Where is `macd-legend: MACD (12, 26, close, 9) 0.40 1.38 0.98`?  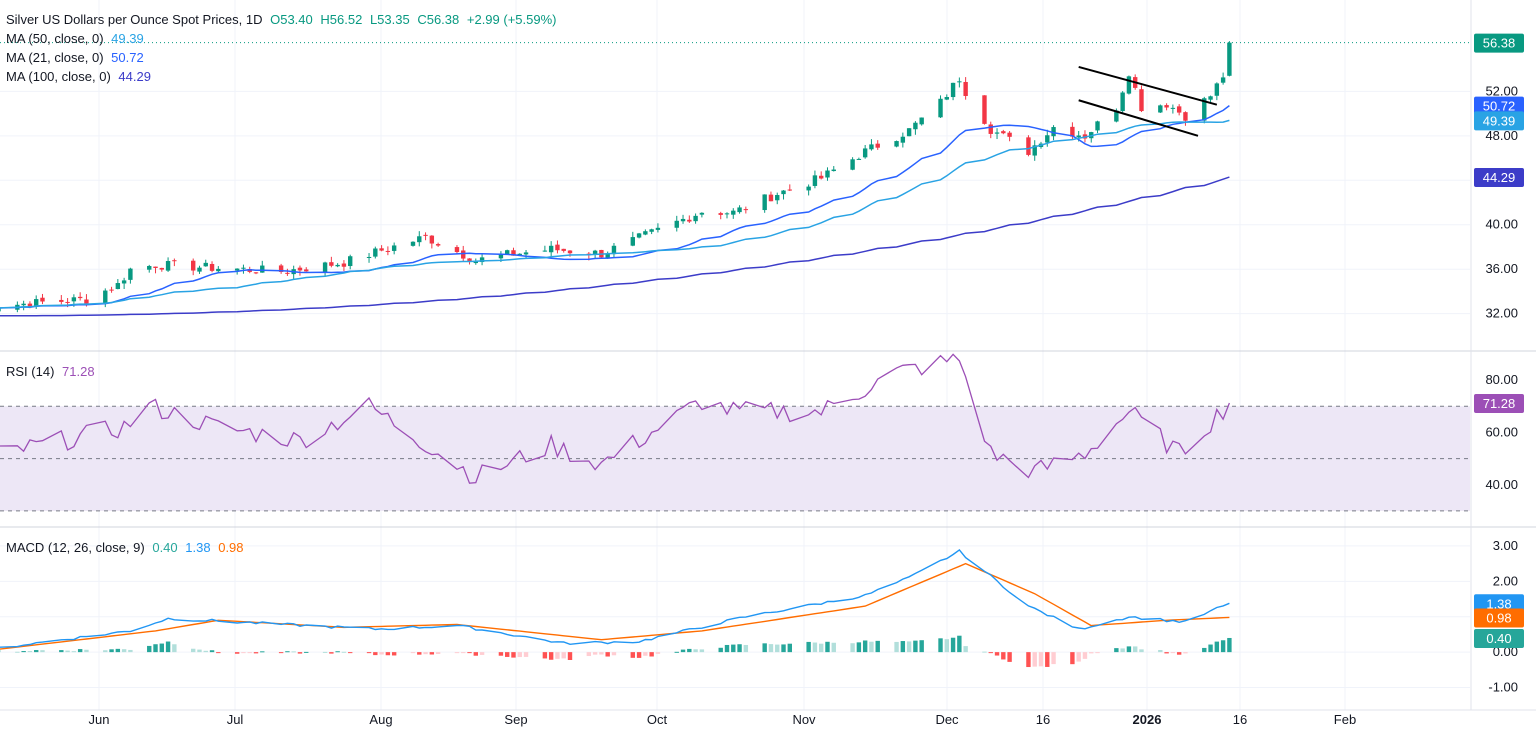
macd-legend: MACD (12, 26, close, 9) 0.40 1.38 0.98 is located at coordinates (127, 547).